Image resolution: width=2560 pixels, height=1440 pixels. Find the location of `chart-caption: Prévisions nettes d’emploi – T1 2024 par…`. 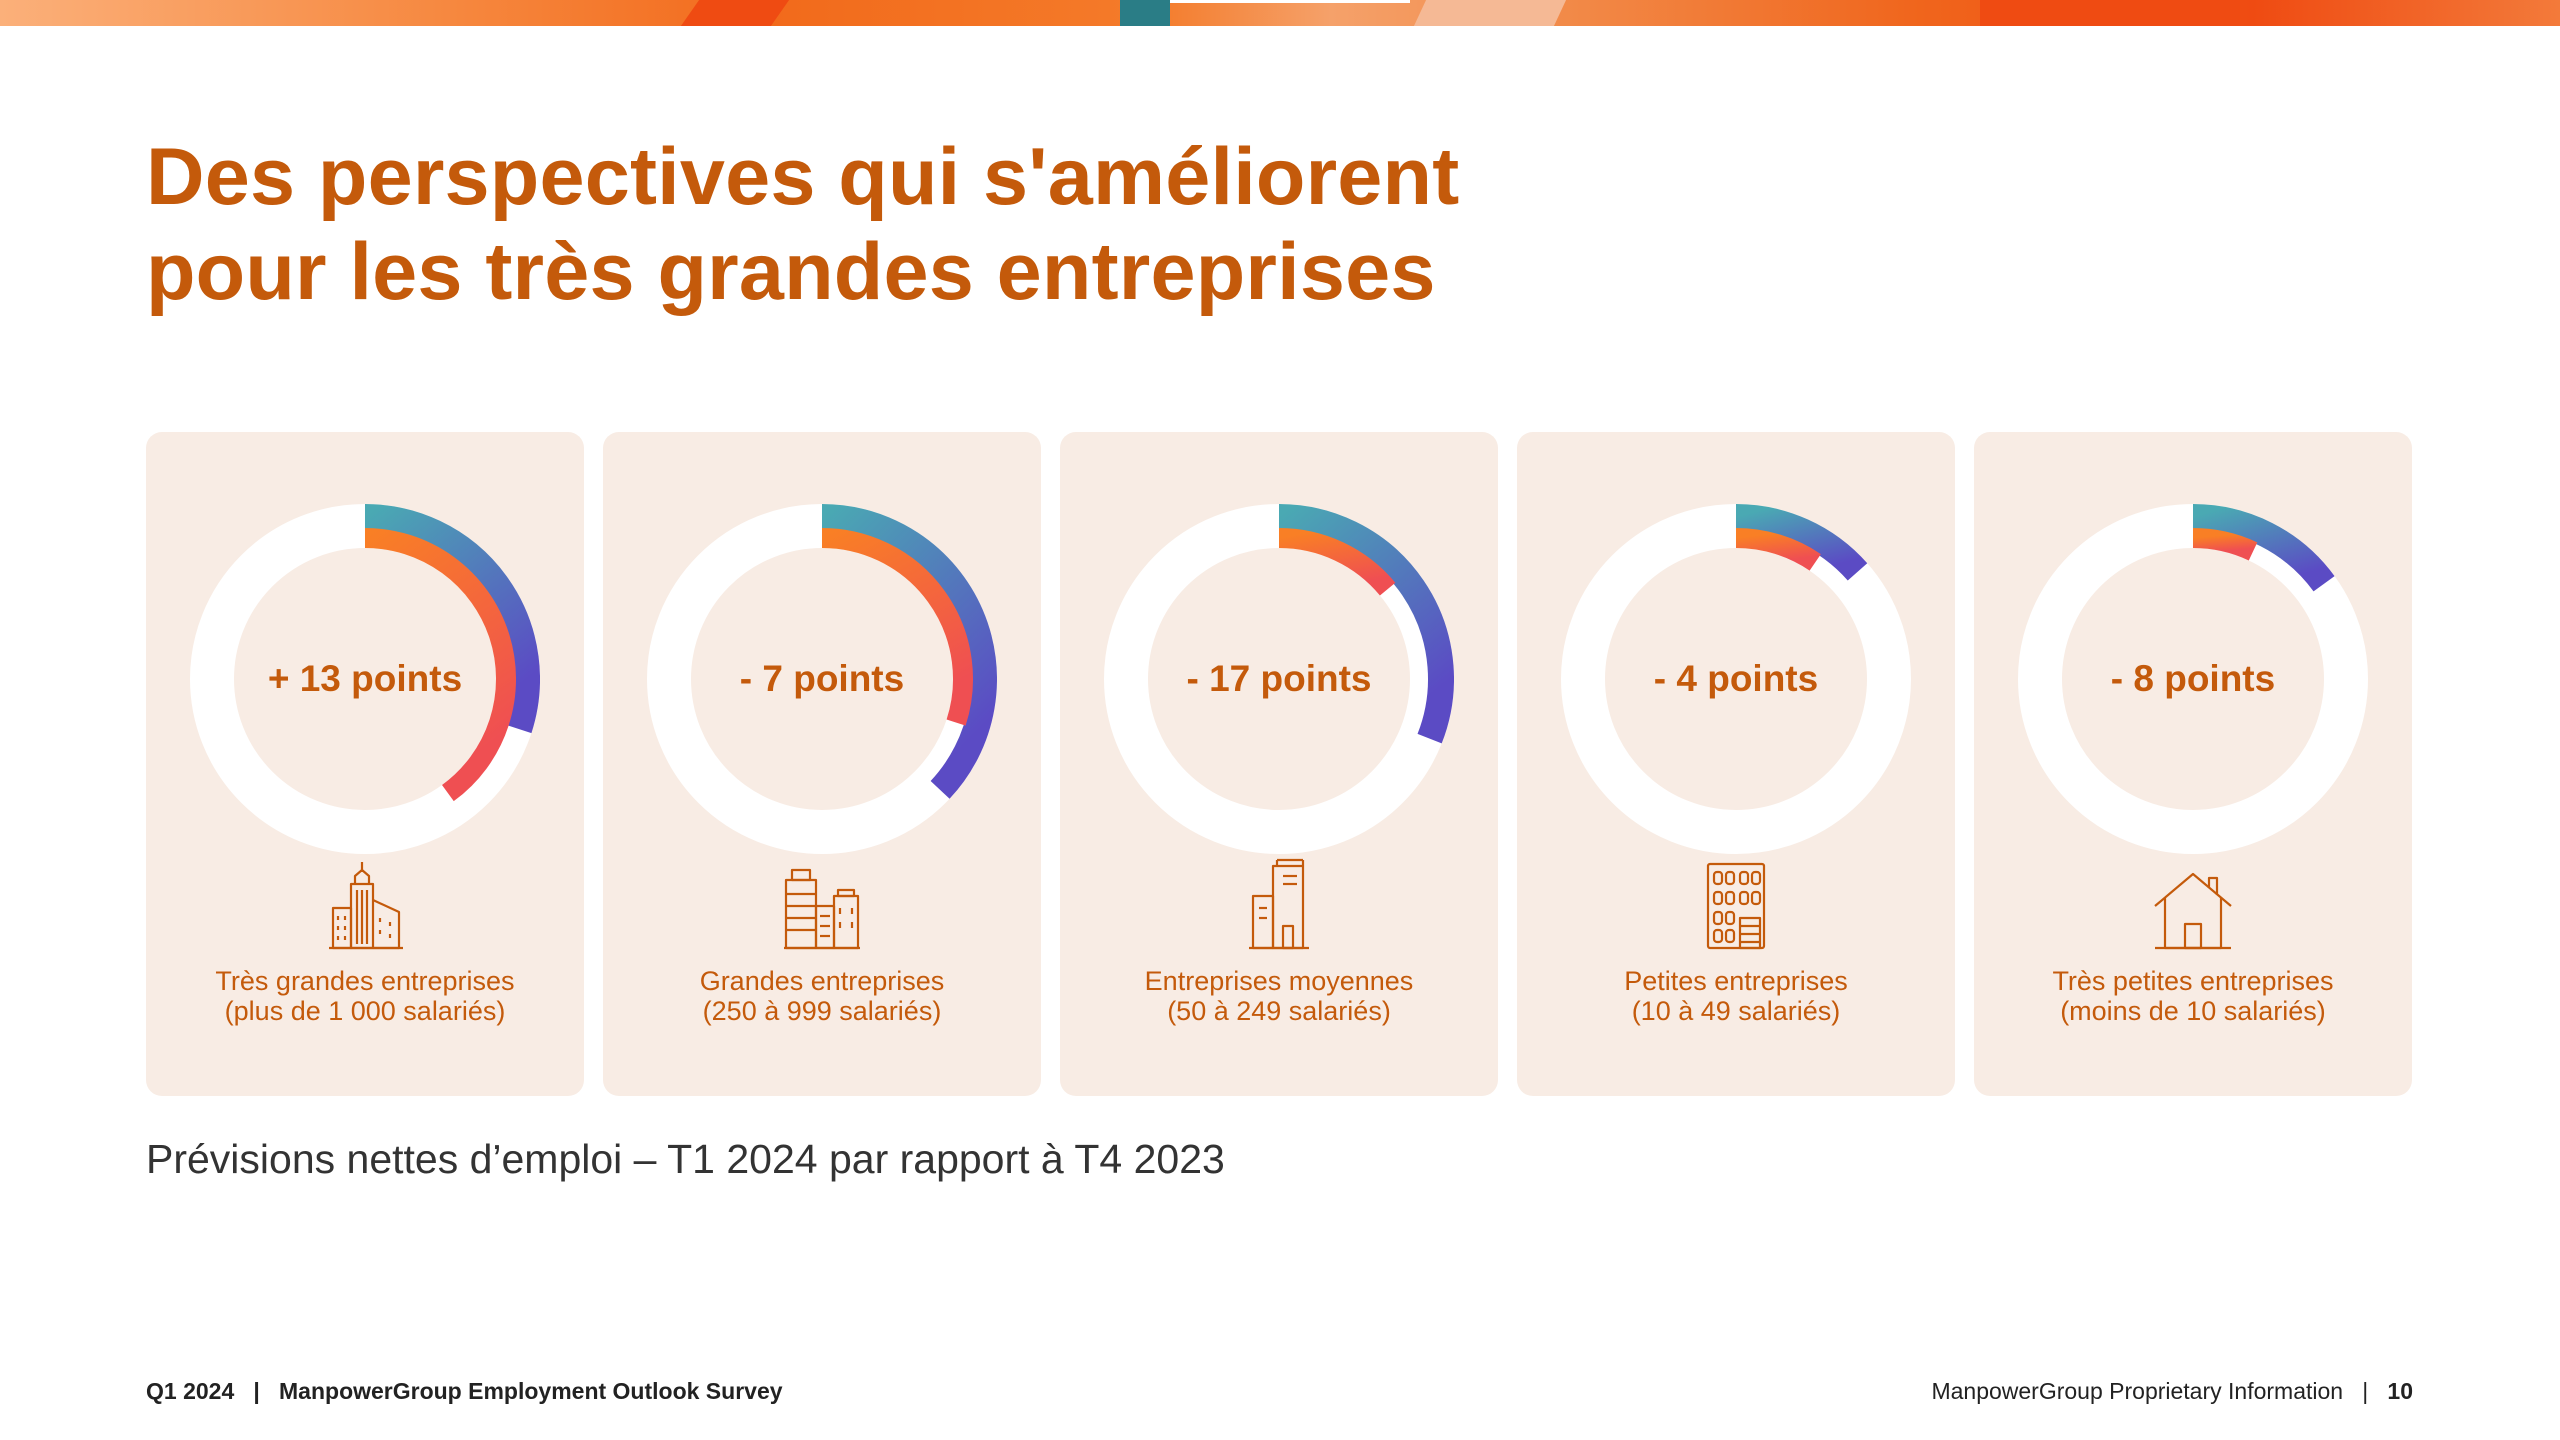

chart-caption: Prévisions nettes d’emploi – T1 2024 par… is located at coordinates (685, 1159).